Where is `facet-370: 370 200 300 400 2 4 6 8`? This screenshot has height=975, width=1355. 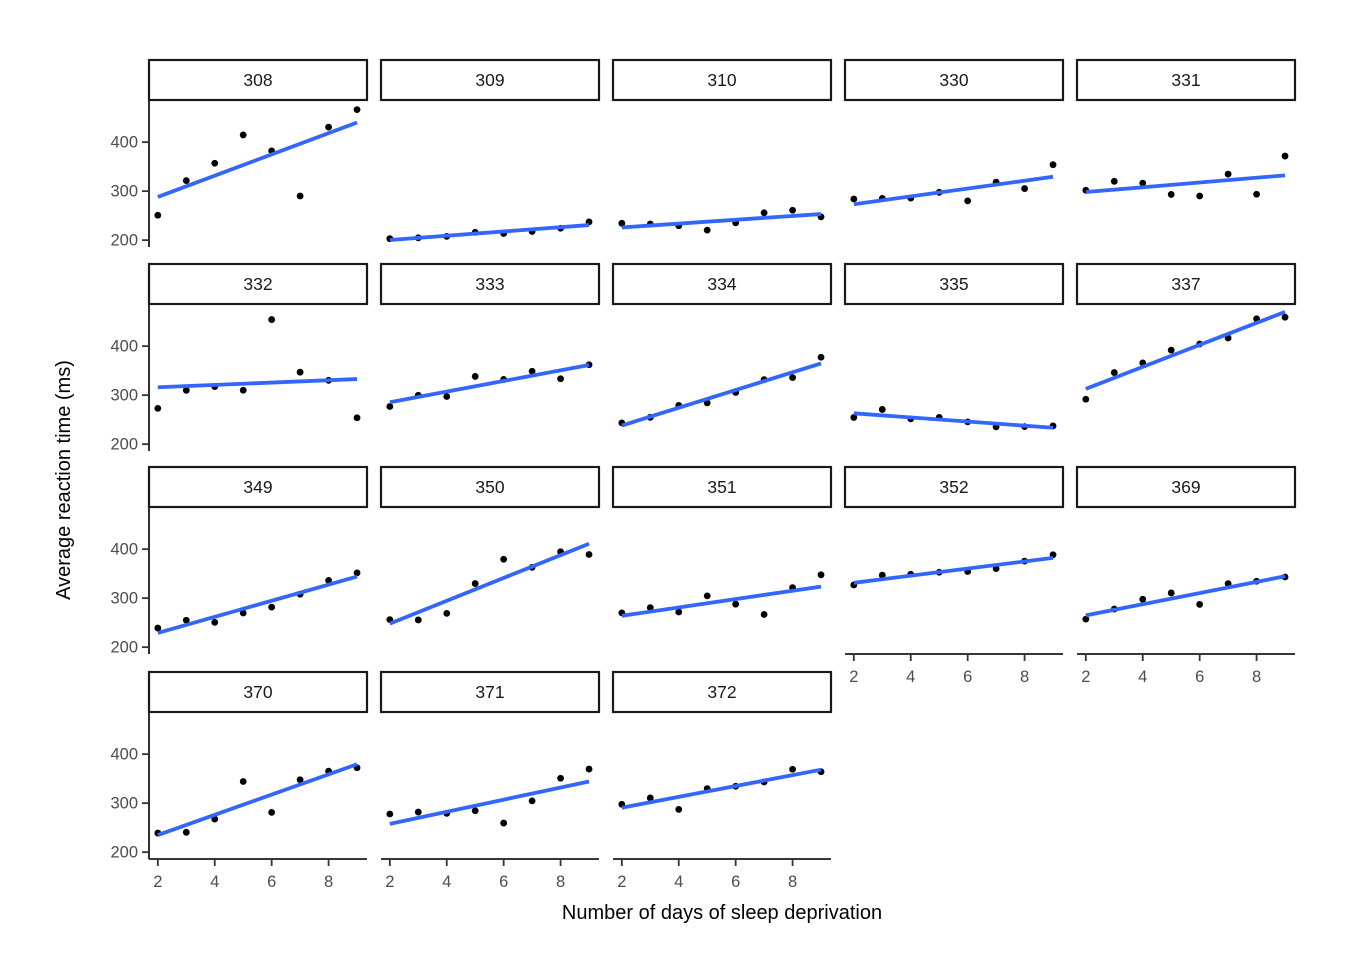
facet-370: 370 200 300 400 2 4 6 8 is located at coordinates (239, 780).